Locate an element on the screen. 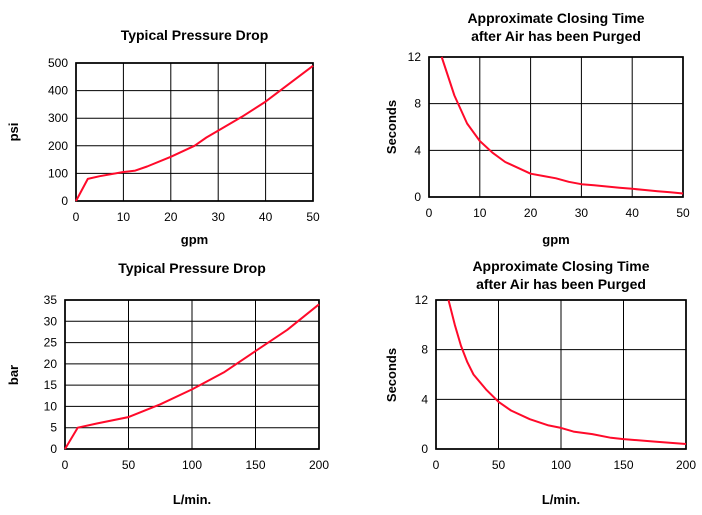  y-tick-label: 15 is located at coordinates (51, 385).